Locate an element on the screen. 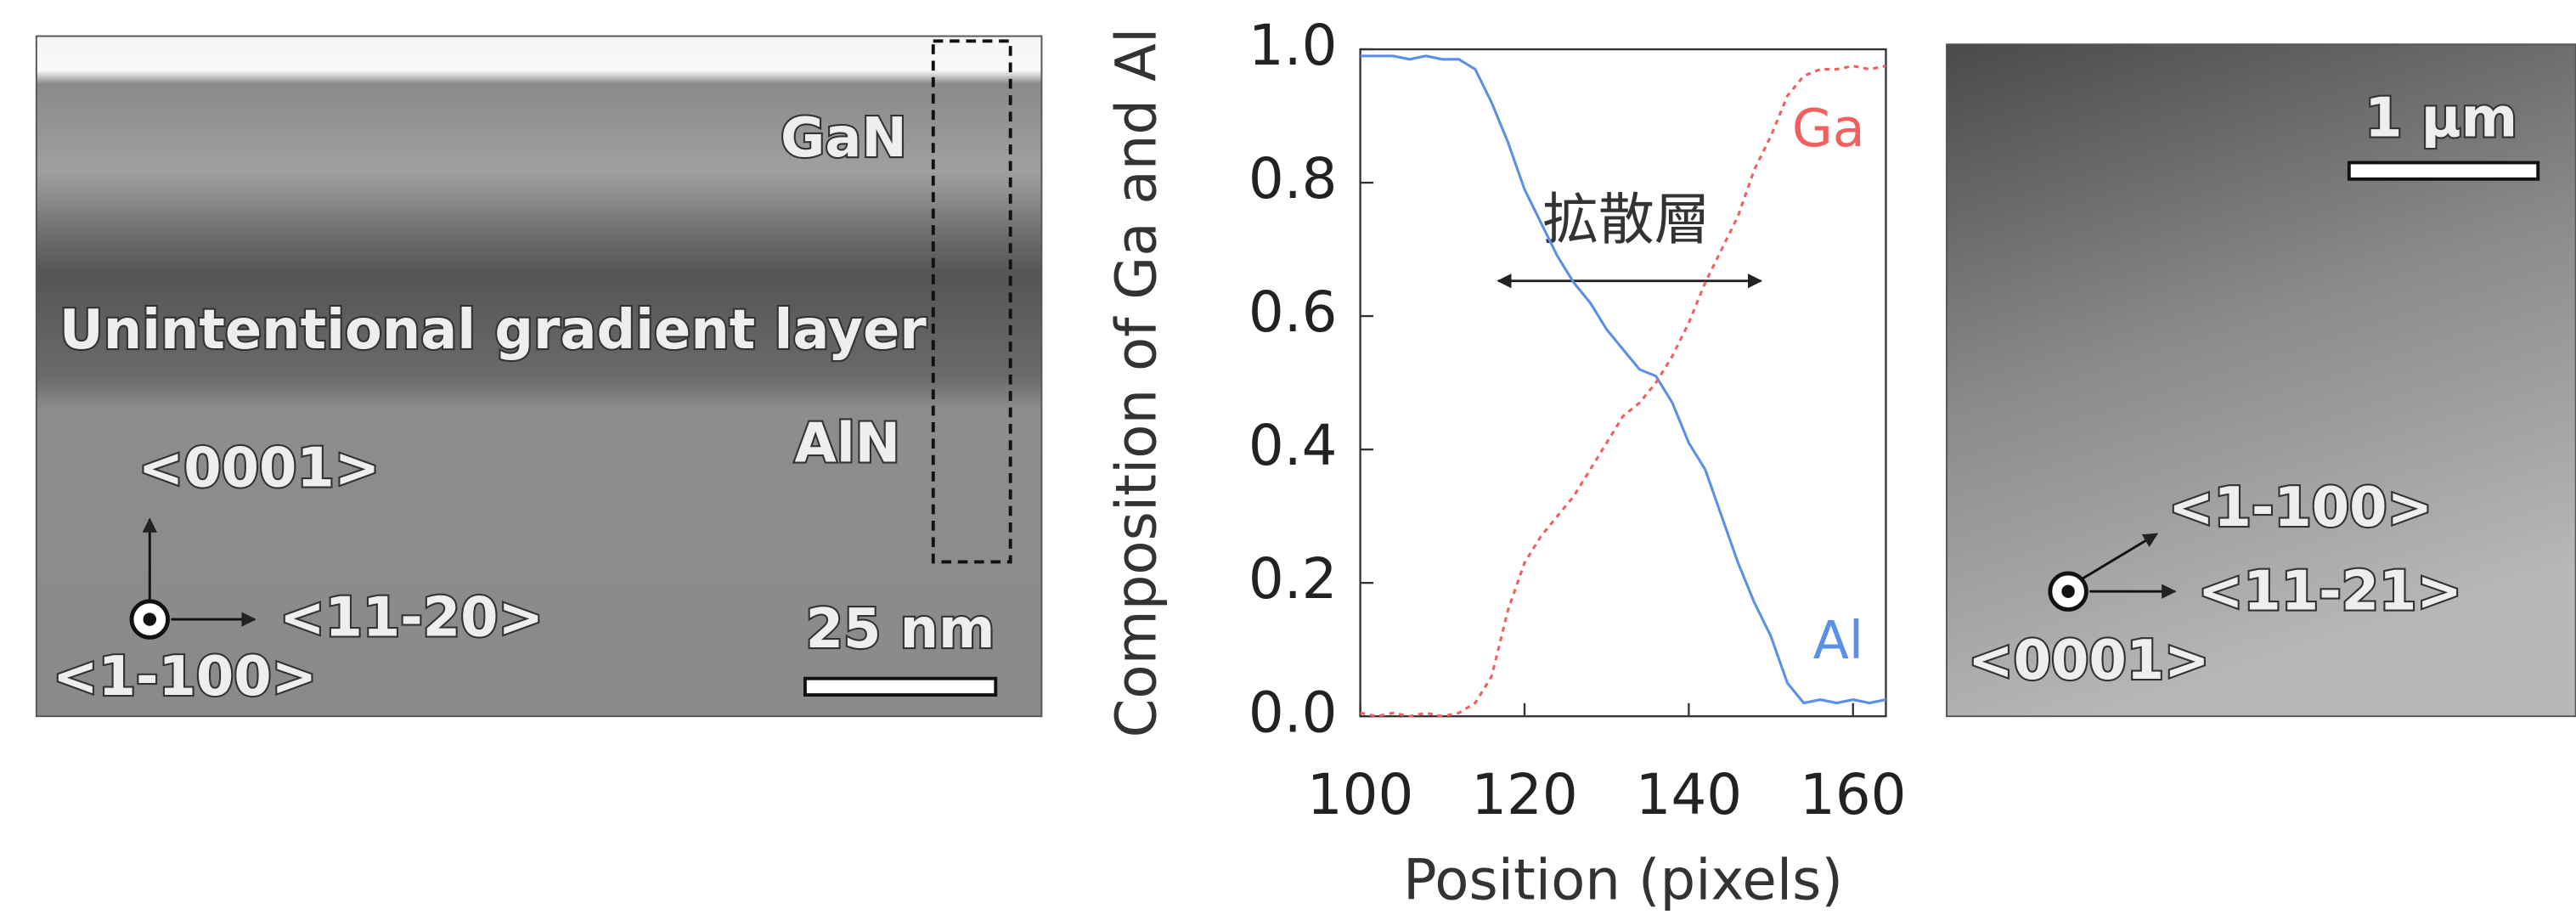  y-tick-label: 0.6 is located at coordinates (1293, 312).